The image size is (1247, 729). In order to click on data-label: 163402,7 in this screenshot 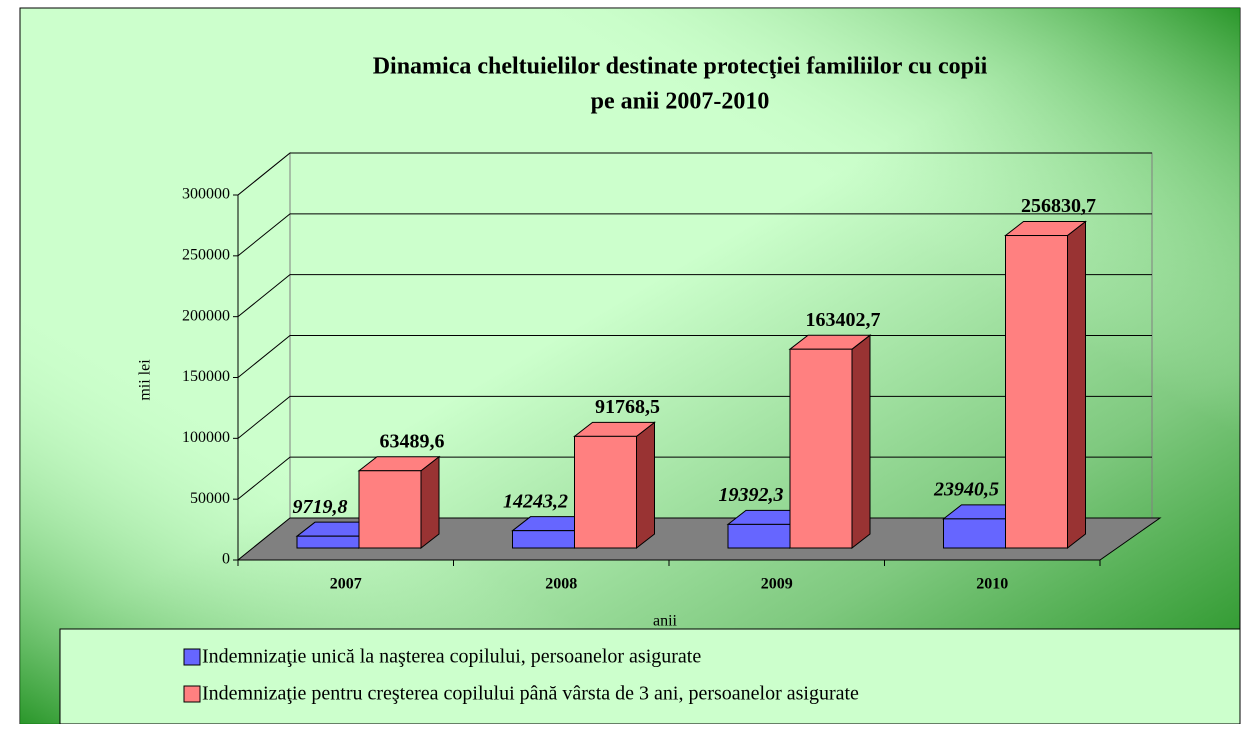, I will do `click(843, 320)`.